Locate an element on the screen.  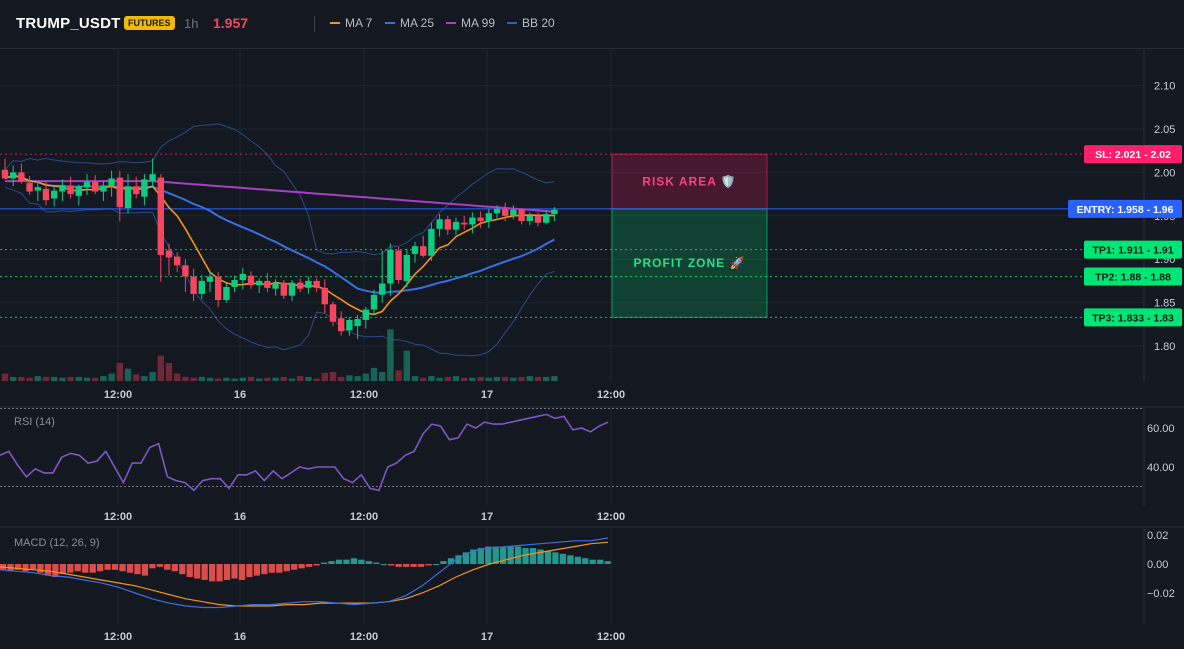
profit-zone-label: PROFIT ZONE 🚀 is located at coordinates (690, 263).